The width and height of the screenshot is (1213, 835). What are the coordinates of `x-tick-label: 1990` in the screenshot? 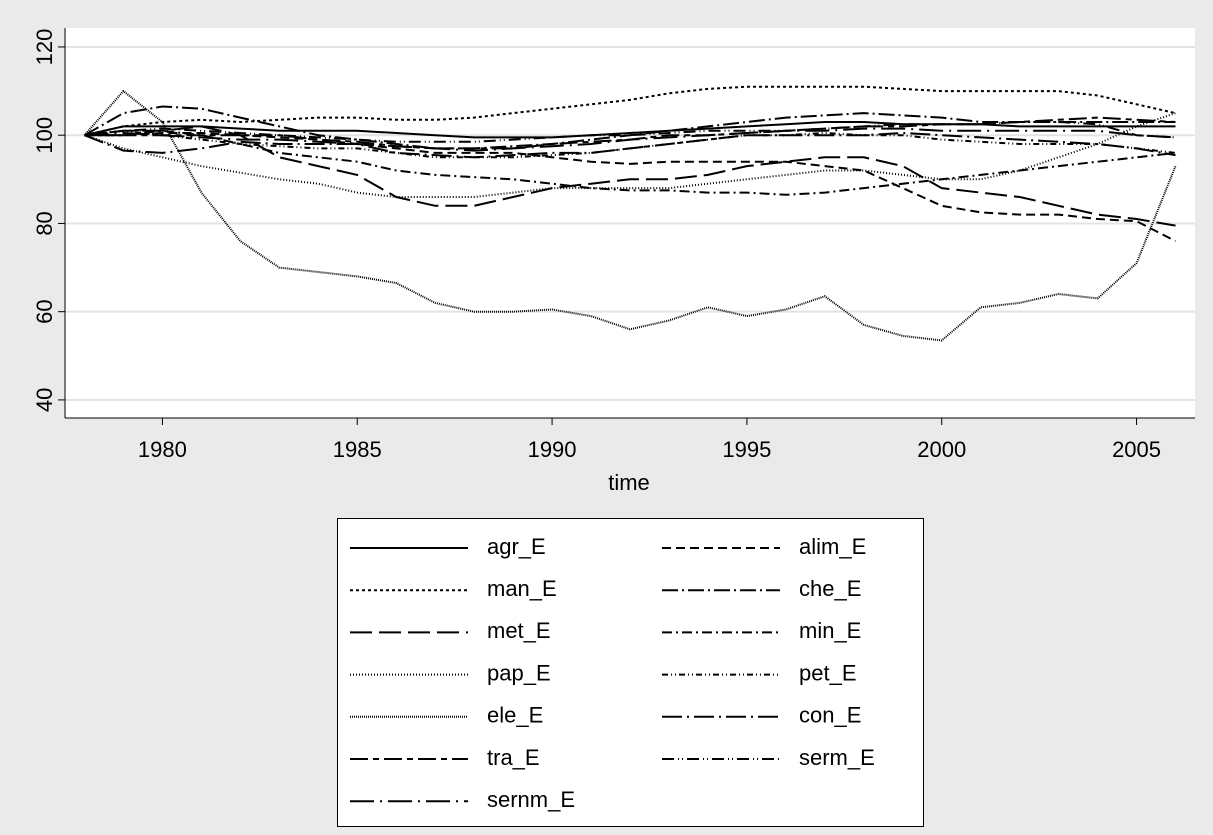 It's located at (552, 449).